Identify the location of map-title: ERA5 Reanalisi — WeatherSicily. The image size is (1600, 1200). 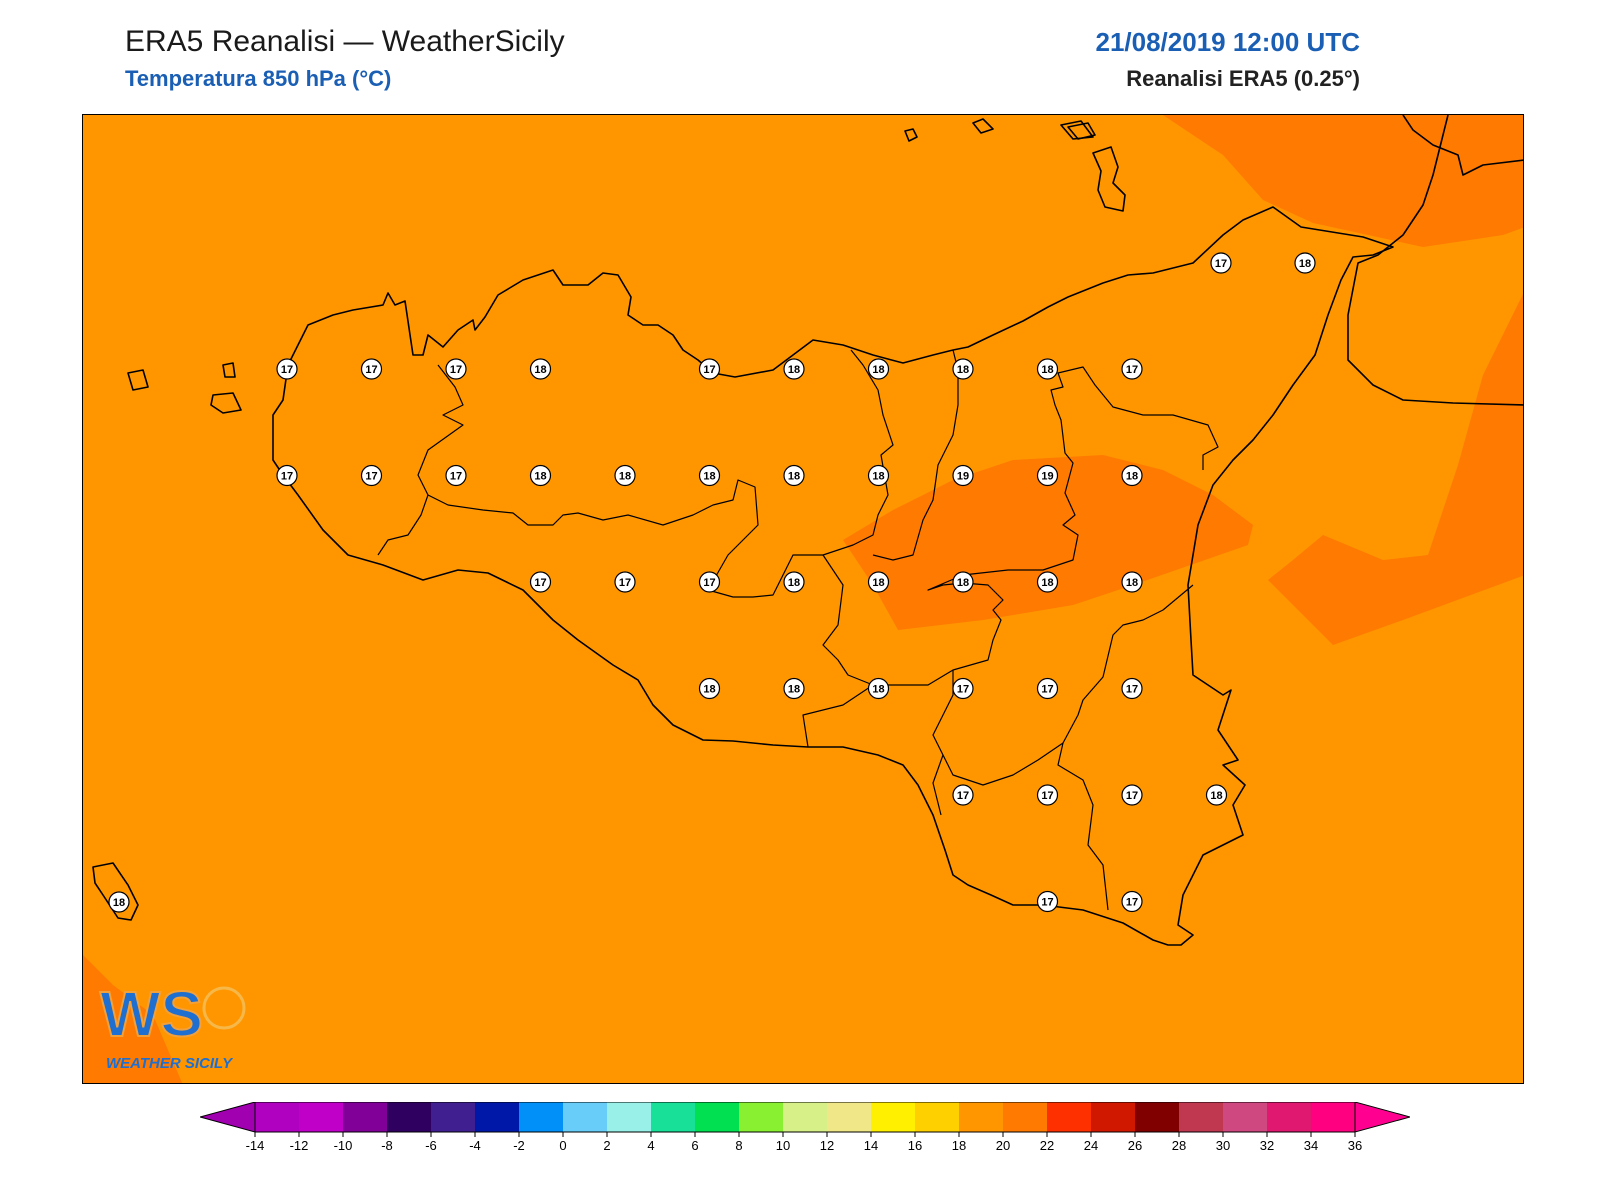
(345, 41).